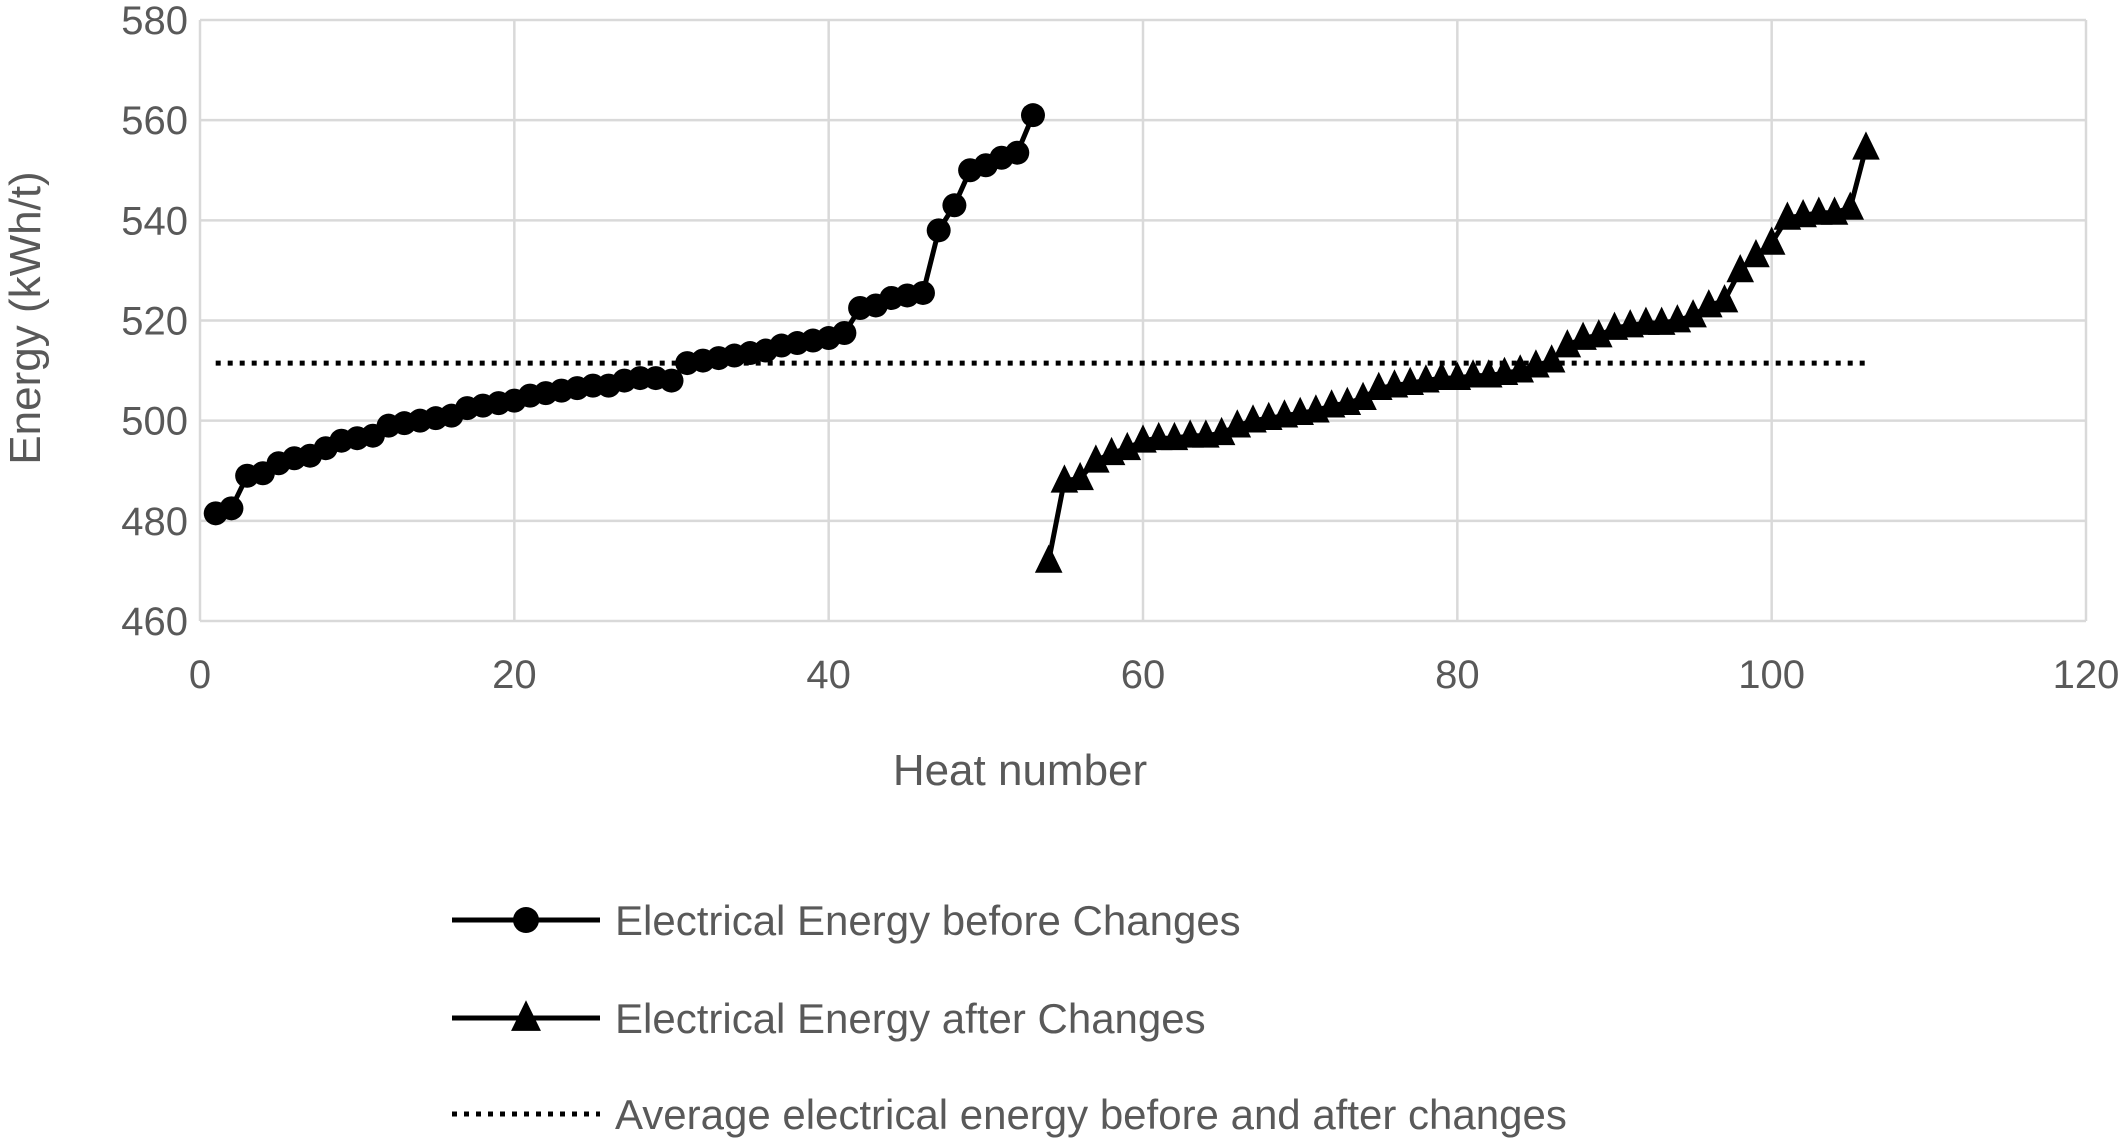 The width and height of the screenshot is (2128, 1140). Describe the element at coordinates (1143, 675) in the screenshot. I see `x-tick-label: 60` at that location.